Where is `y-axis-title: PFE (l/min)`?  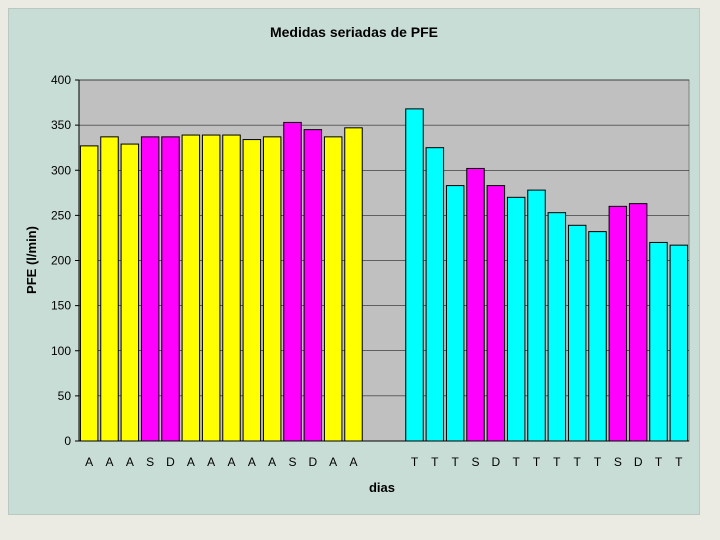 y-axis-title: PFE (l/min) is located at coordinates (31, 260).